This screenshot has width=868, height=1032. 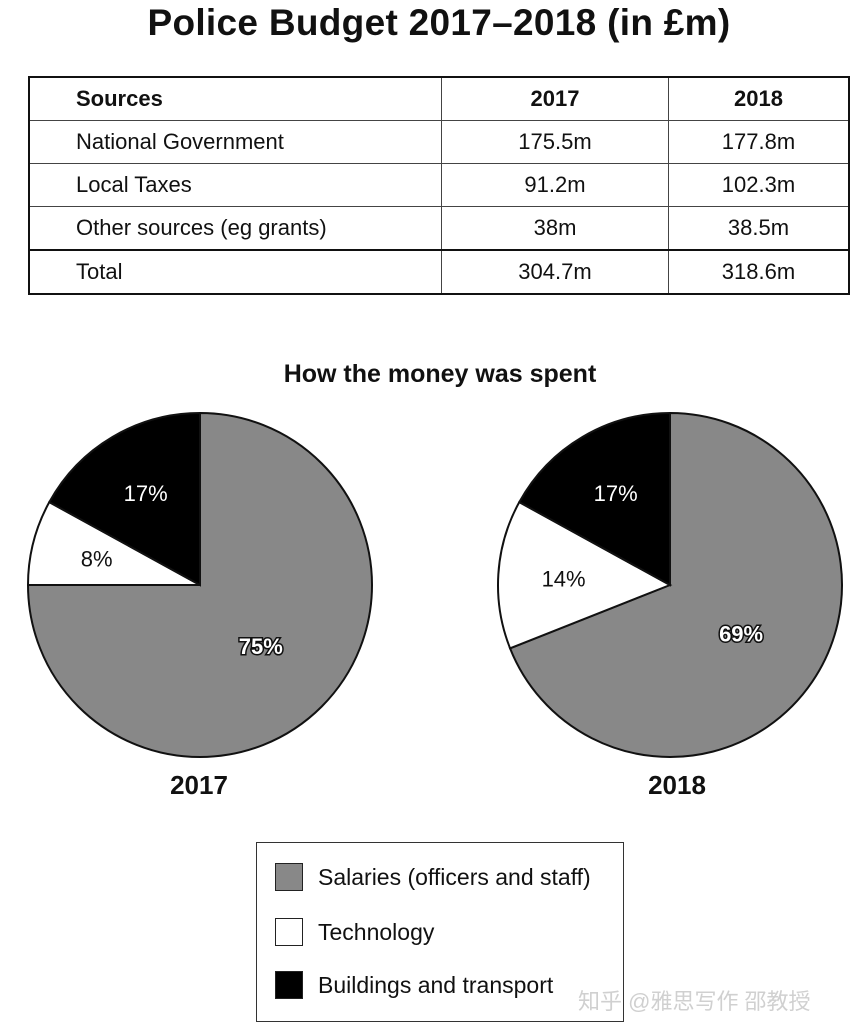 I want to click on year-label-2018: 2018, so click(x=677, y=785).